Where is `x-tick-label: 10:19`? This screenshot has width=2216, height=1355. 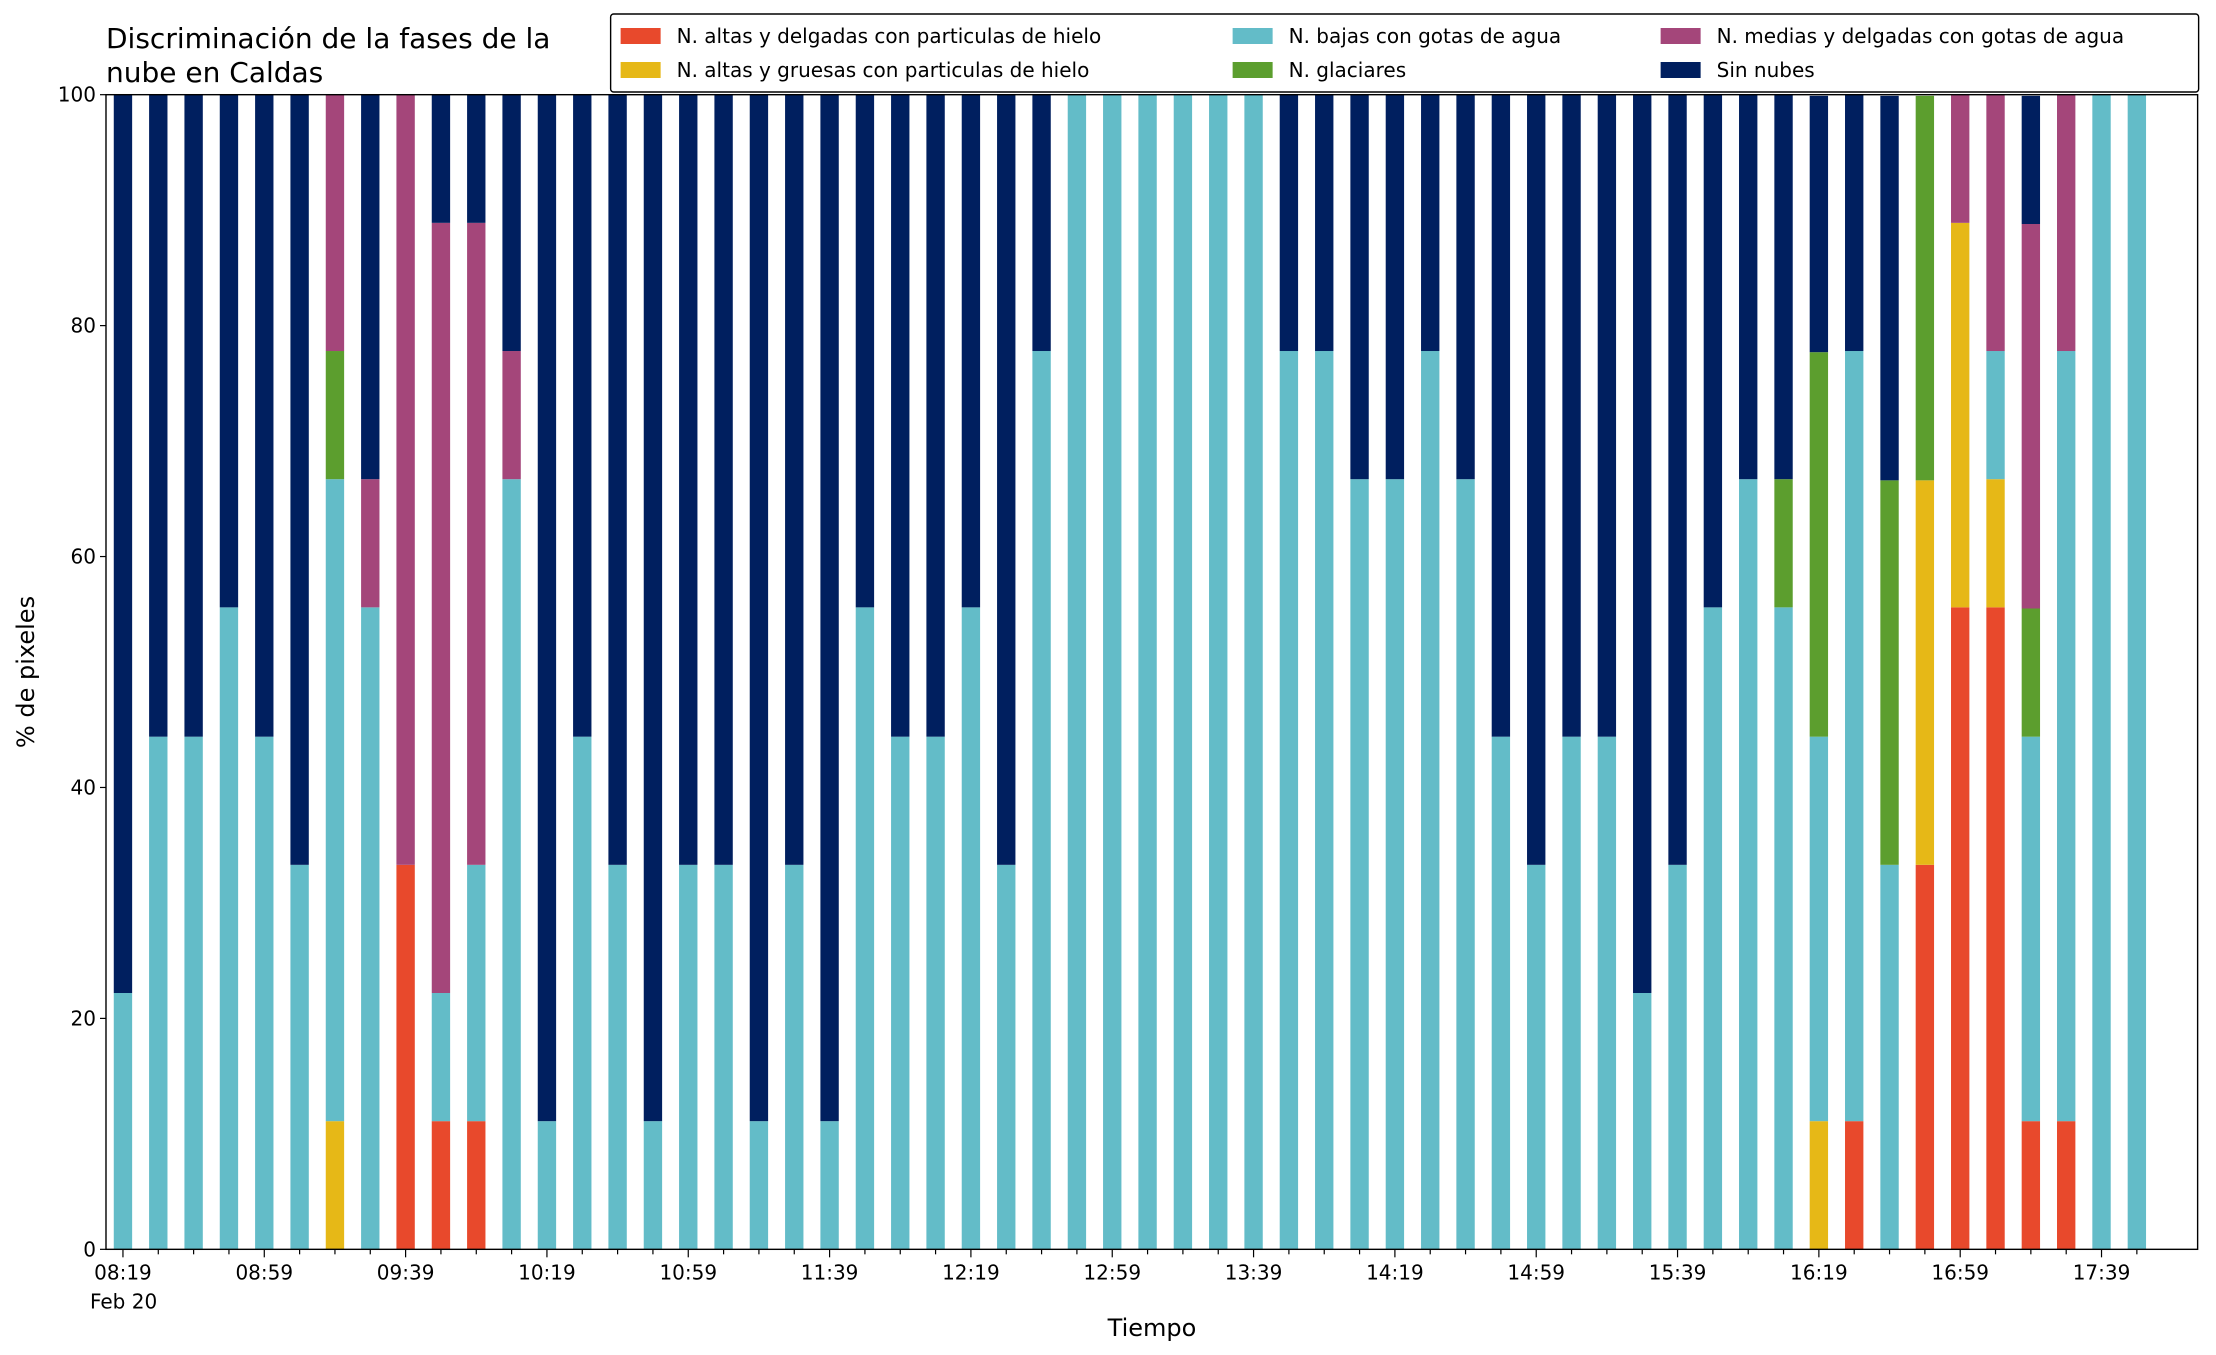
x-tick-label: 10:19 is located at coordinates (547, 1272).